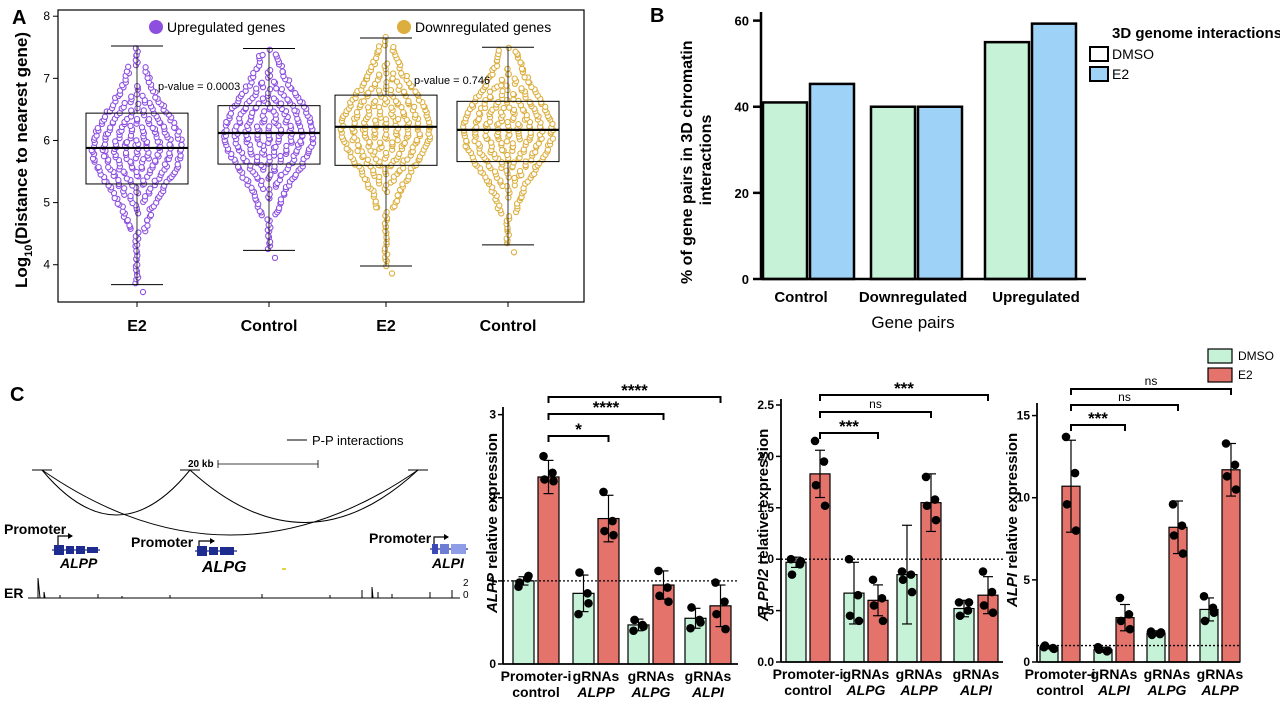 The height and width of the screenshot is (710, 1280). I want to click on y-tick-label: 0, so click(492, 664).